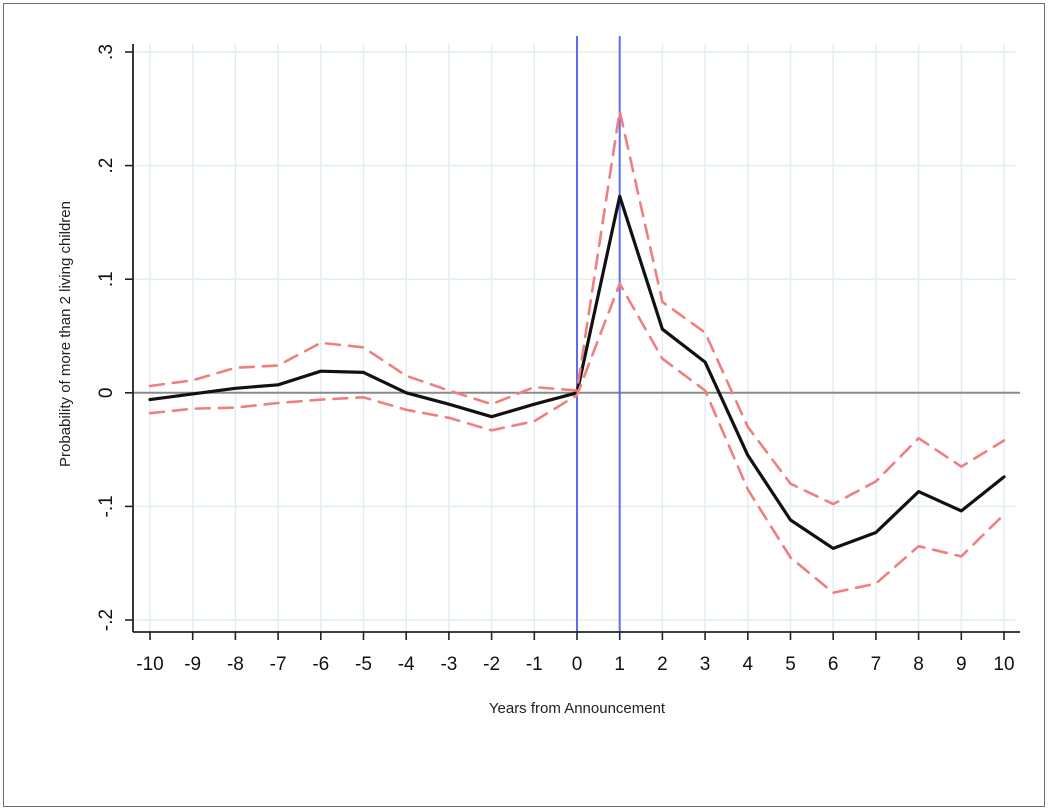 This screenshot has height=812, width=1050. I want to click on x-tick-label: 9, so click(961, 664).